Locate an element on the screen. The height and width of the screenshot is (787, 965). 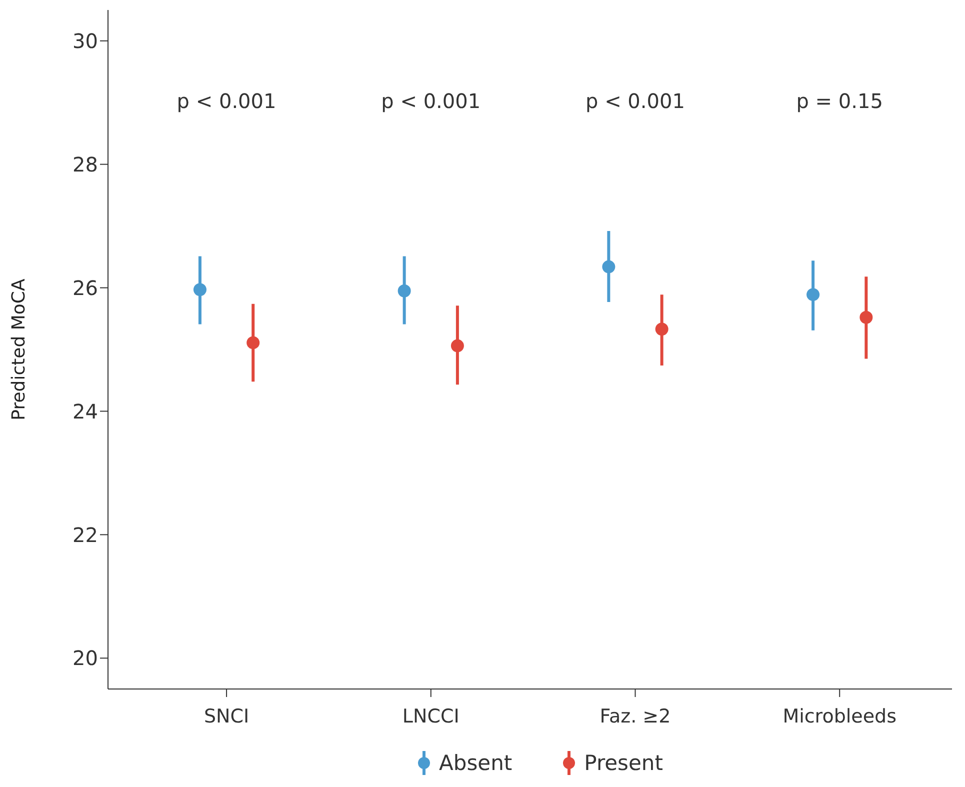
y-tick-label: 20 is located at coordinates (85, 658).